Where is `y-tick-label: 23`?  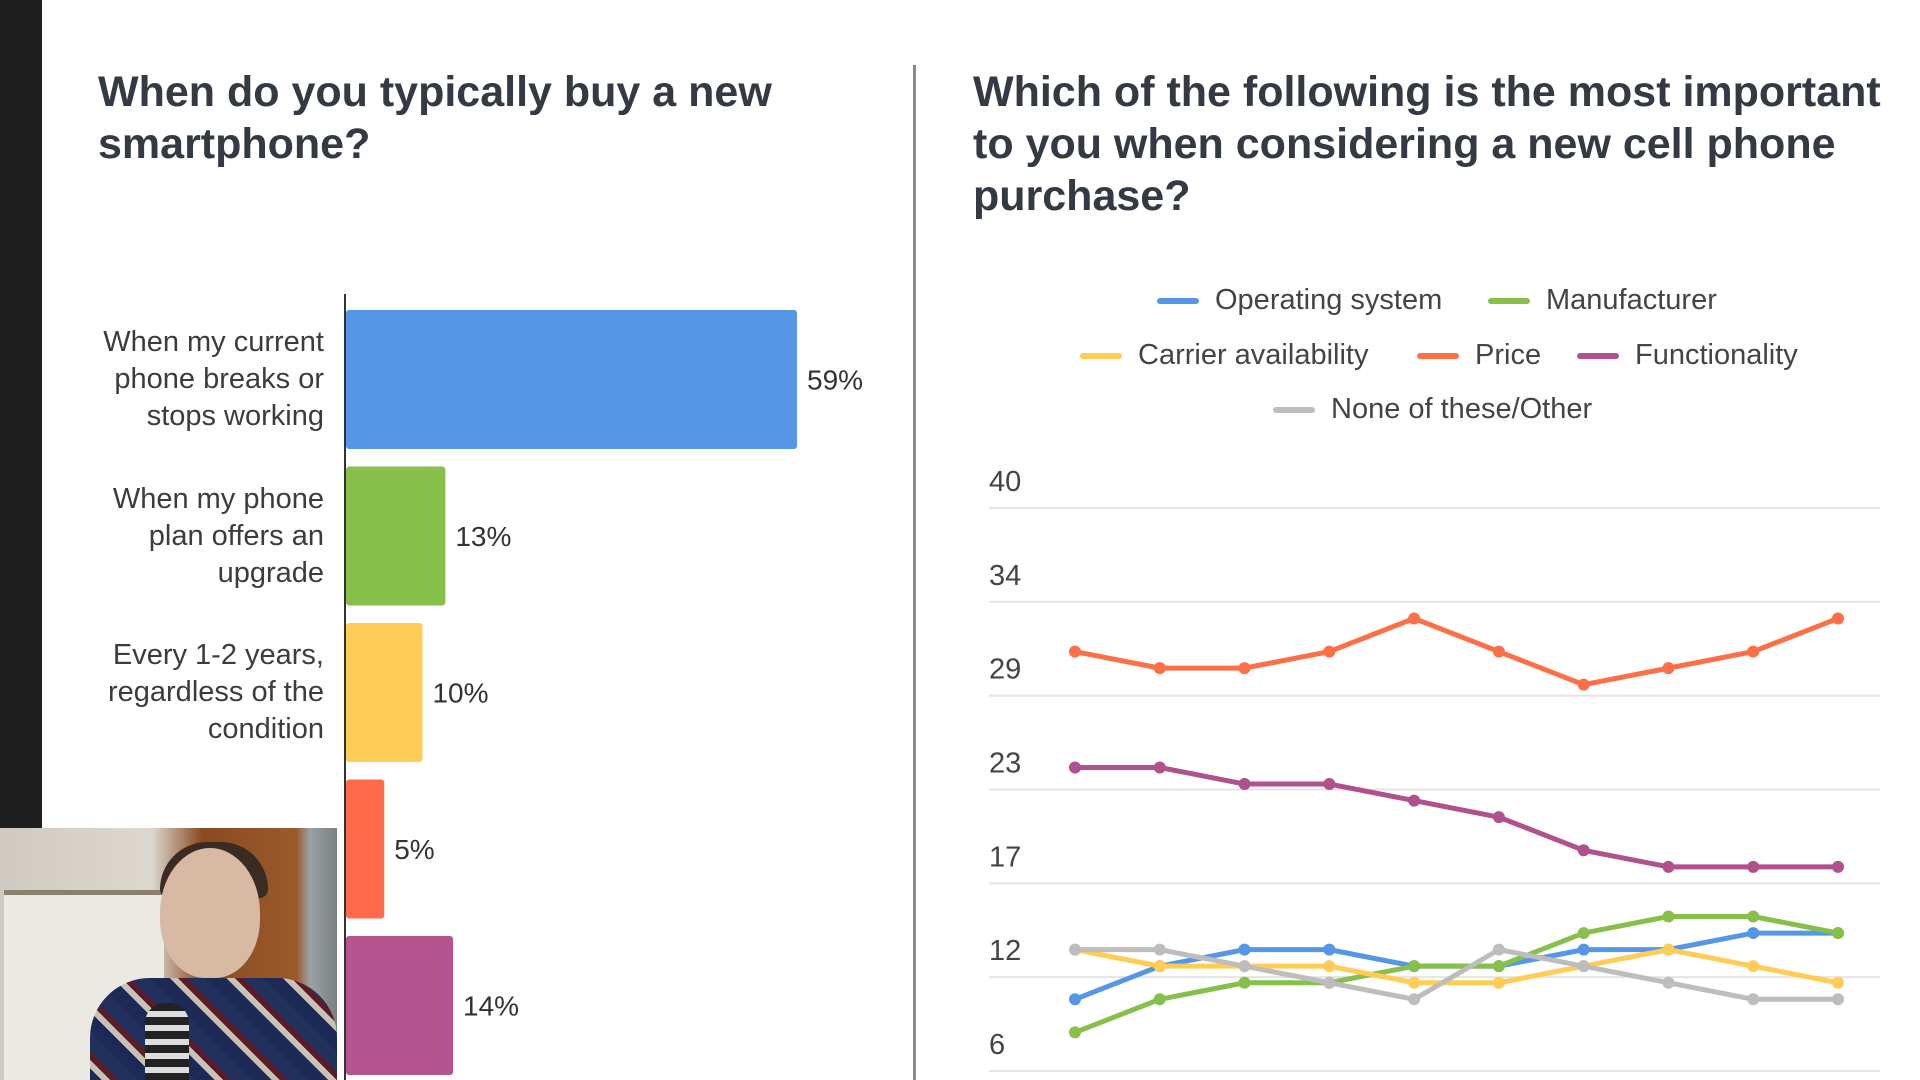
y-tick-label: 23 is located at coordinates (1005, 764).